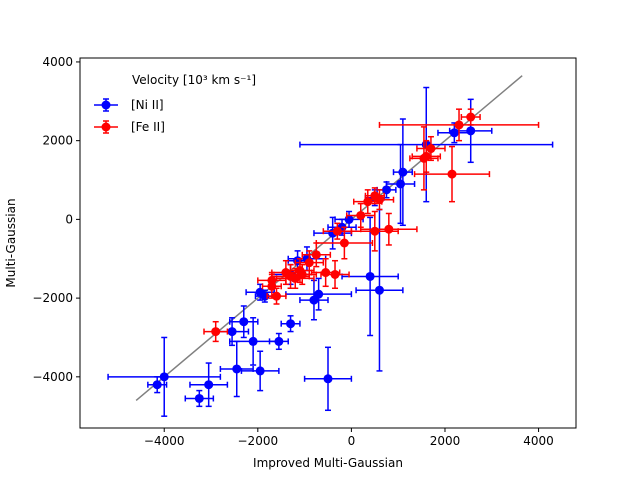 Image resolution: width=640 pixels, height=480 pixels. I want to click on legend-label: [Fe II], so click(148, 127).